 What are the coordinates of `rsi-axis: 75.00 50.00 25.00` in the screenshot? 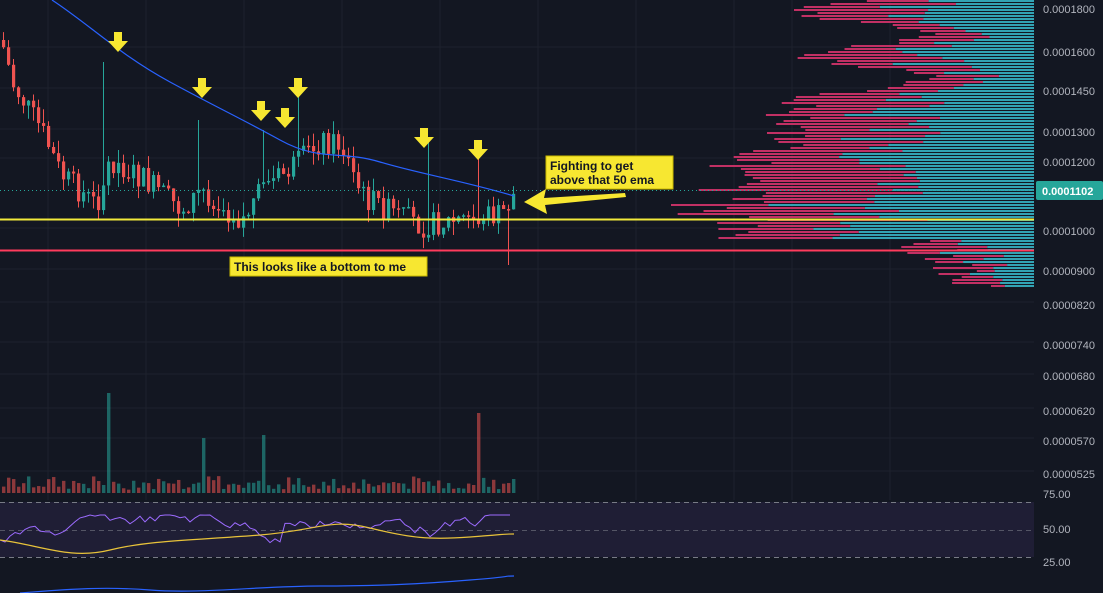 It's located at (1057, 529).